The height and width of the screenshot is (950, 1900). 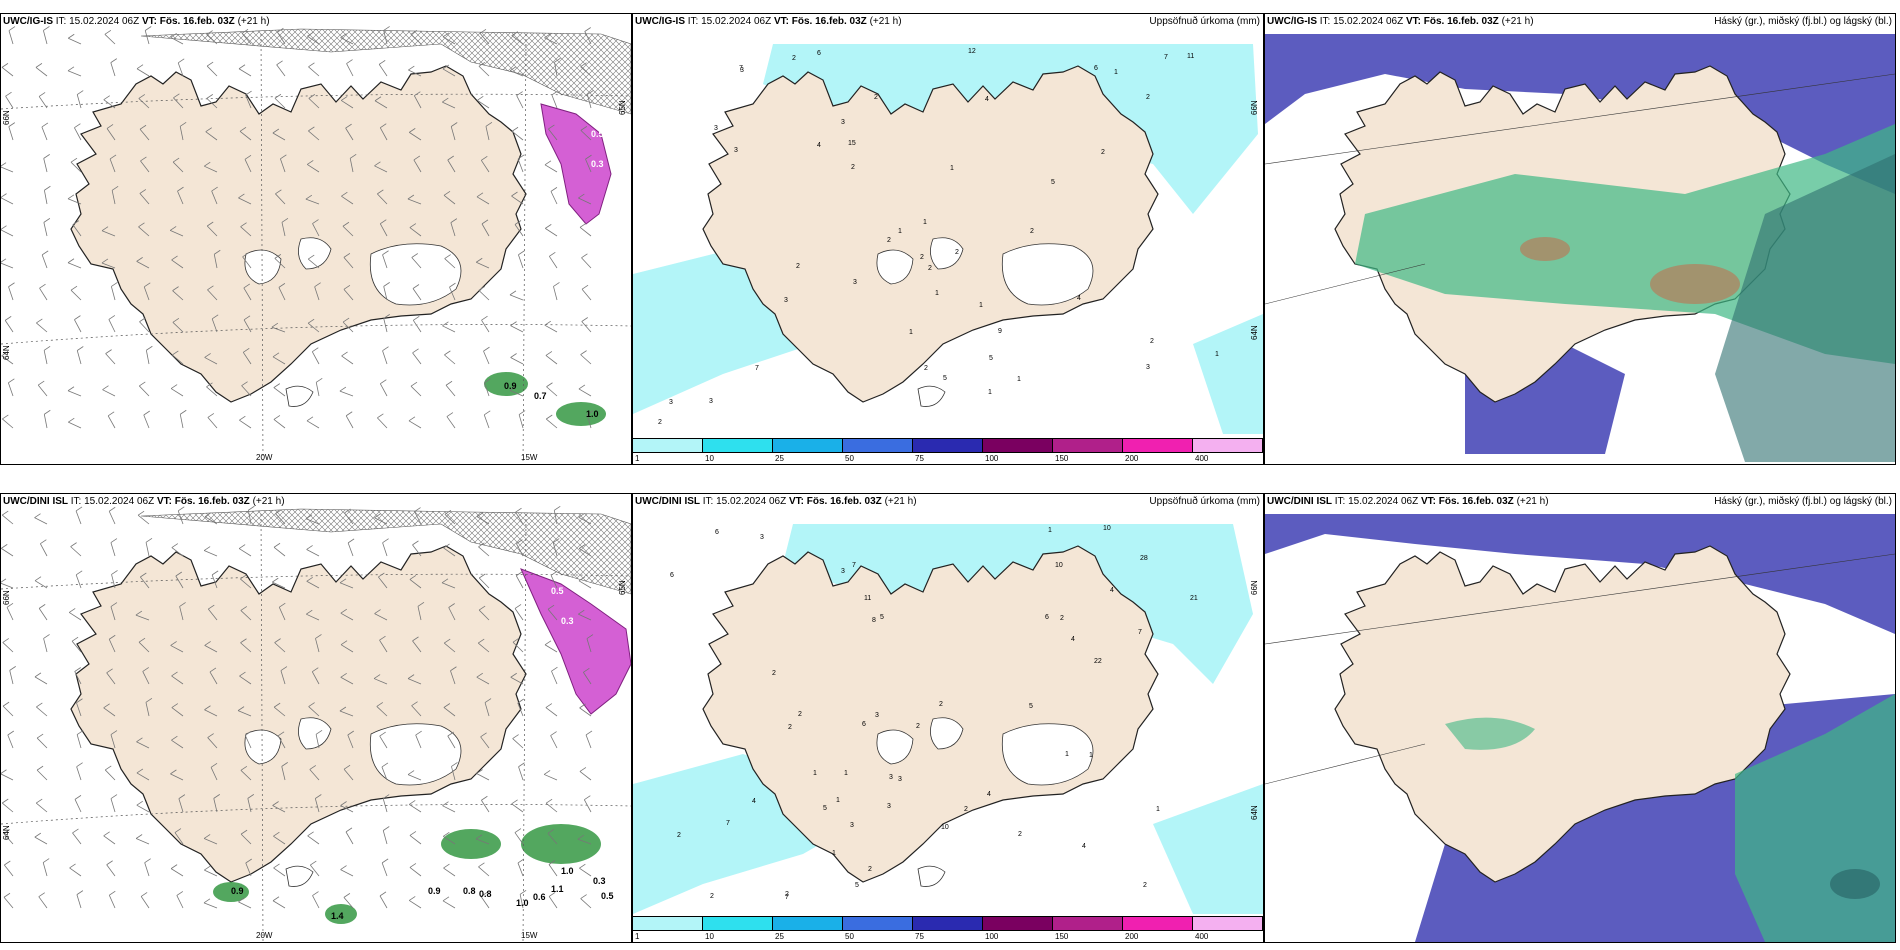 What do you see at coordinates (849, 936) in the screenshot?
I see `colorbar-tick-label: 50` at bounding box center [849, 936].